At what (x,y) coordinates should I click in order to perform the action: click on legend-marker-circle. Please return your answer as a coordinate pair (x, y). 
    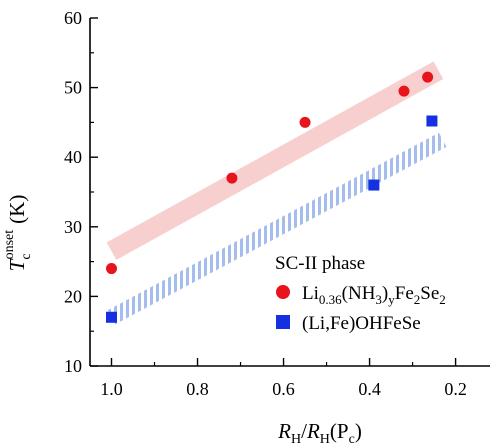
    Looking at the image, I should click on (283, 292).